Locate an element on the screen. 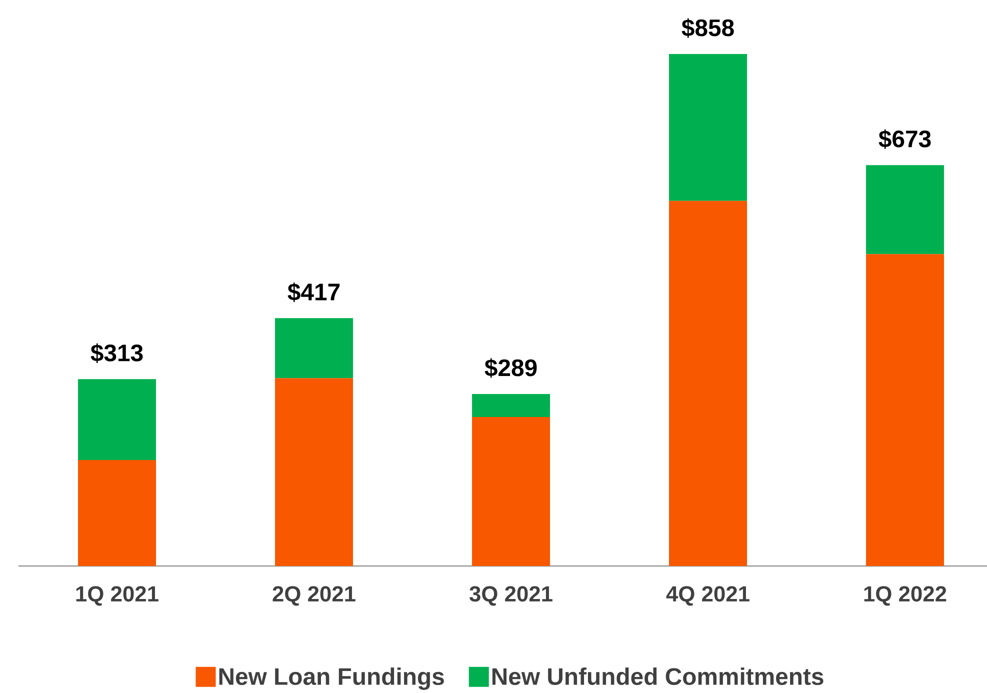  x-tick-label: 1Q 2022 is located at coordinates (905, 596).